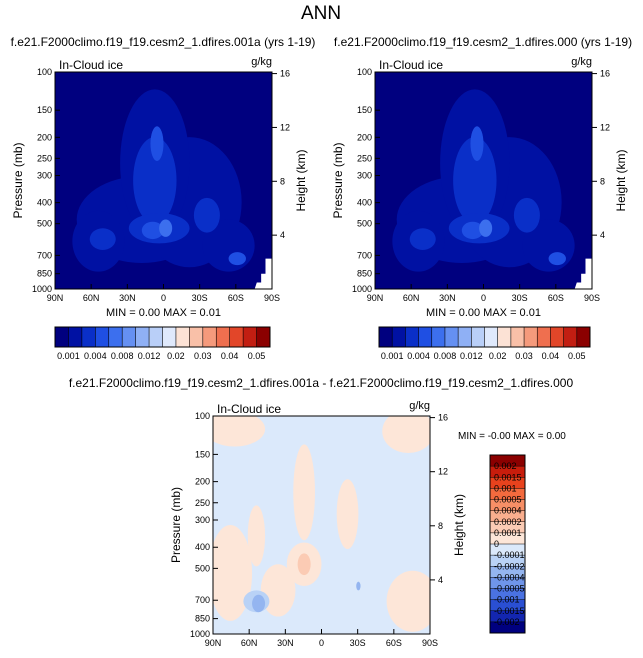 This screenshot has width=643, height=658. Describe the element at coordinates (321, 13) in the screenshot. I see `figure-title: ANN` at that location.